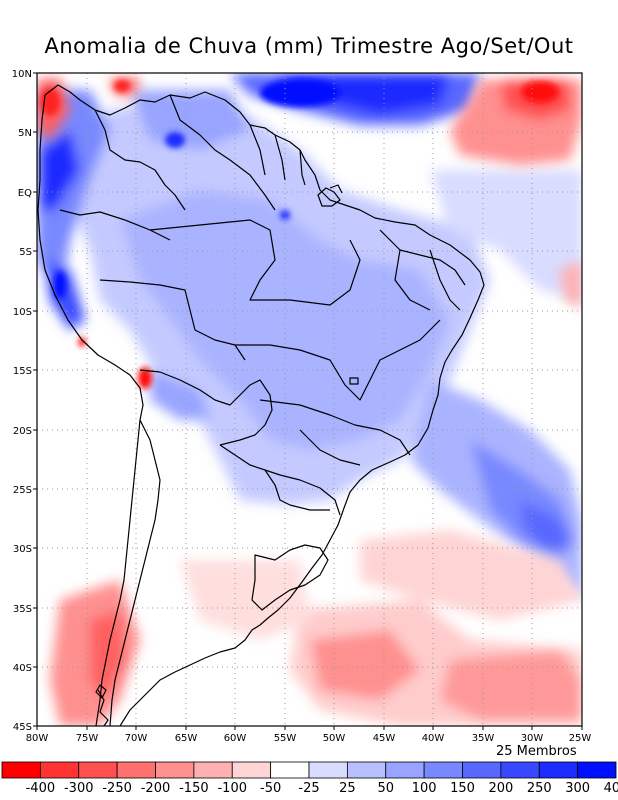 Image resolution: width=618 pixels, height=800 pixels. I want to click on border-argentina-chile, so click(135, 572).